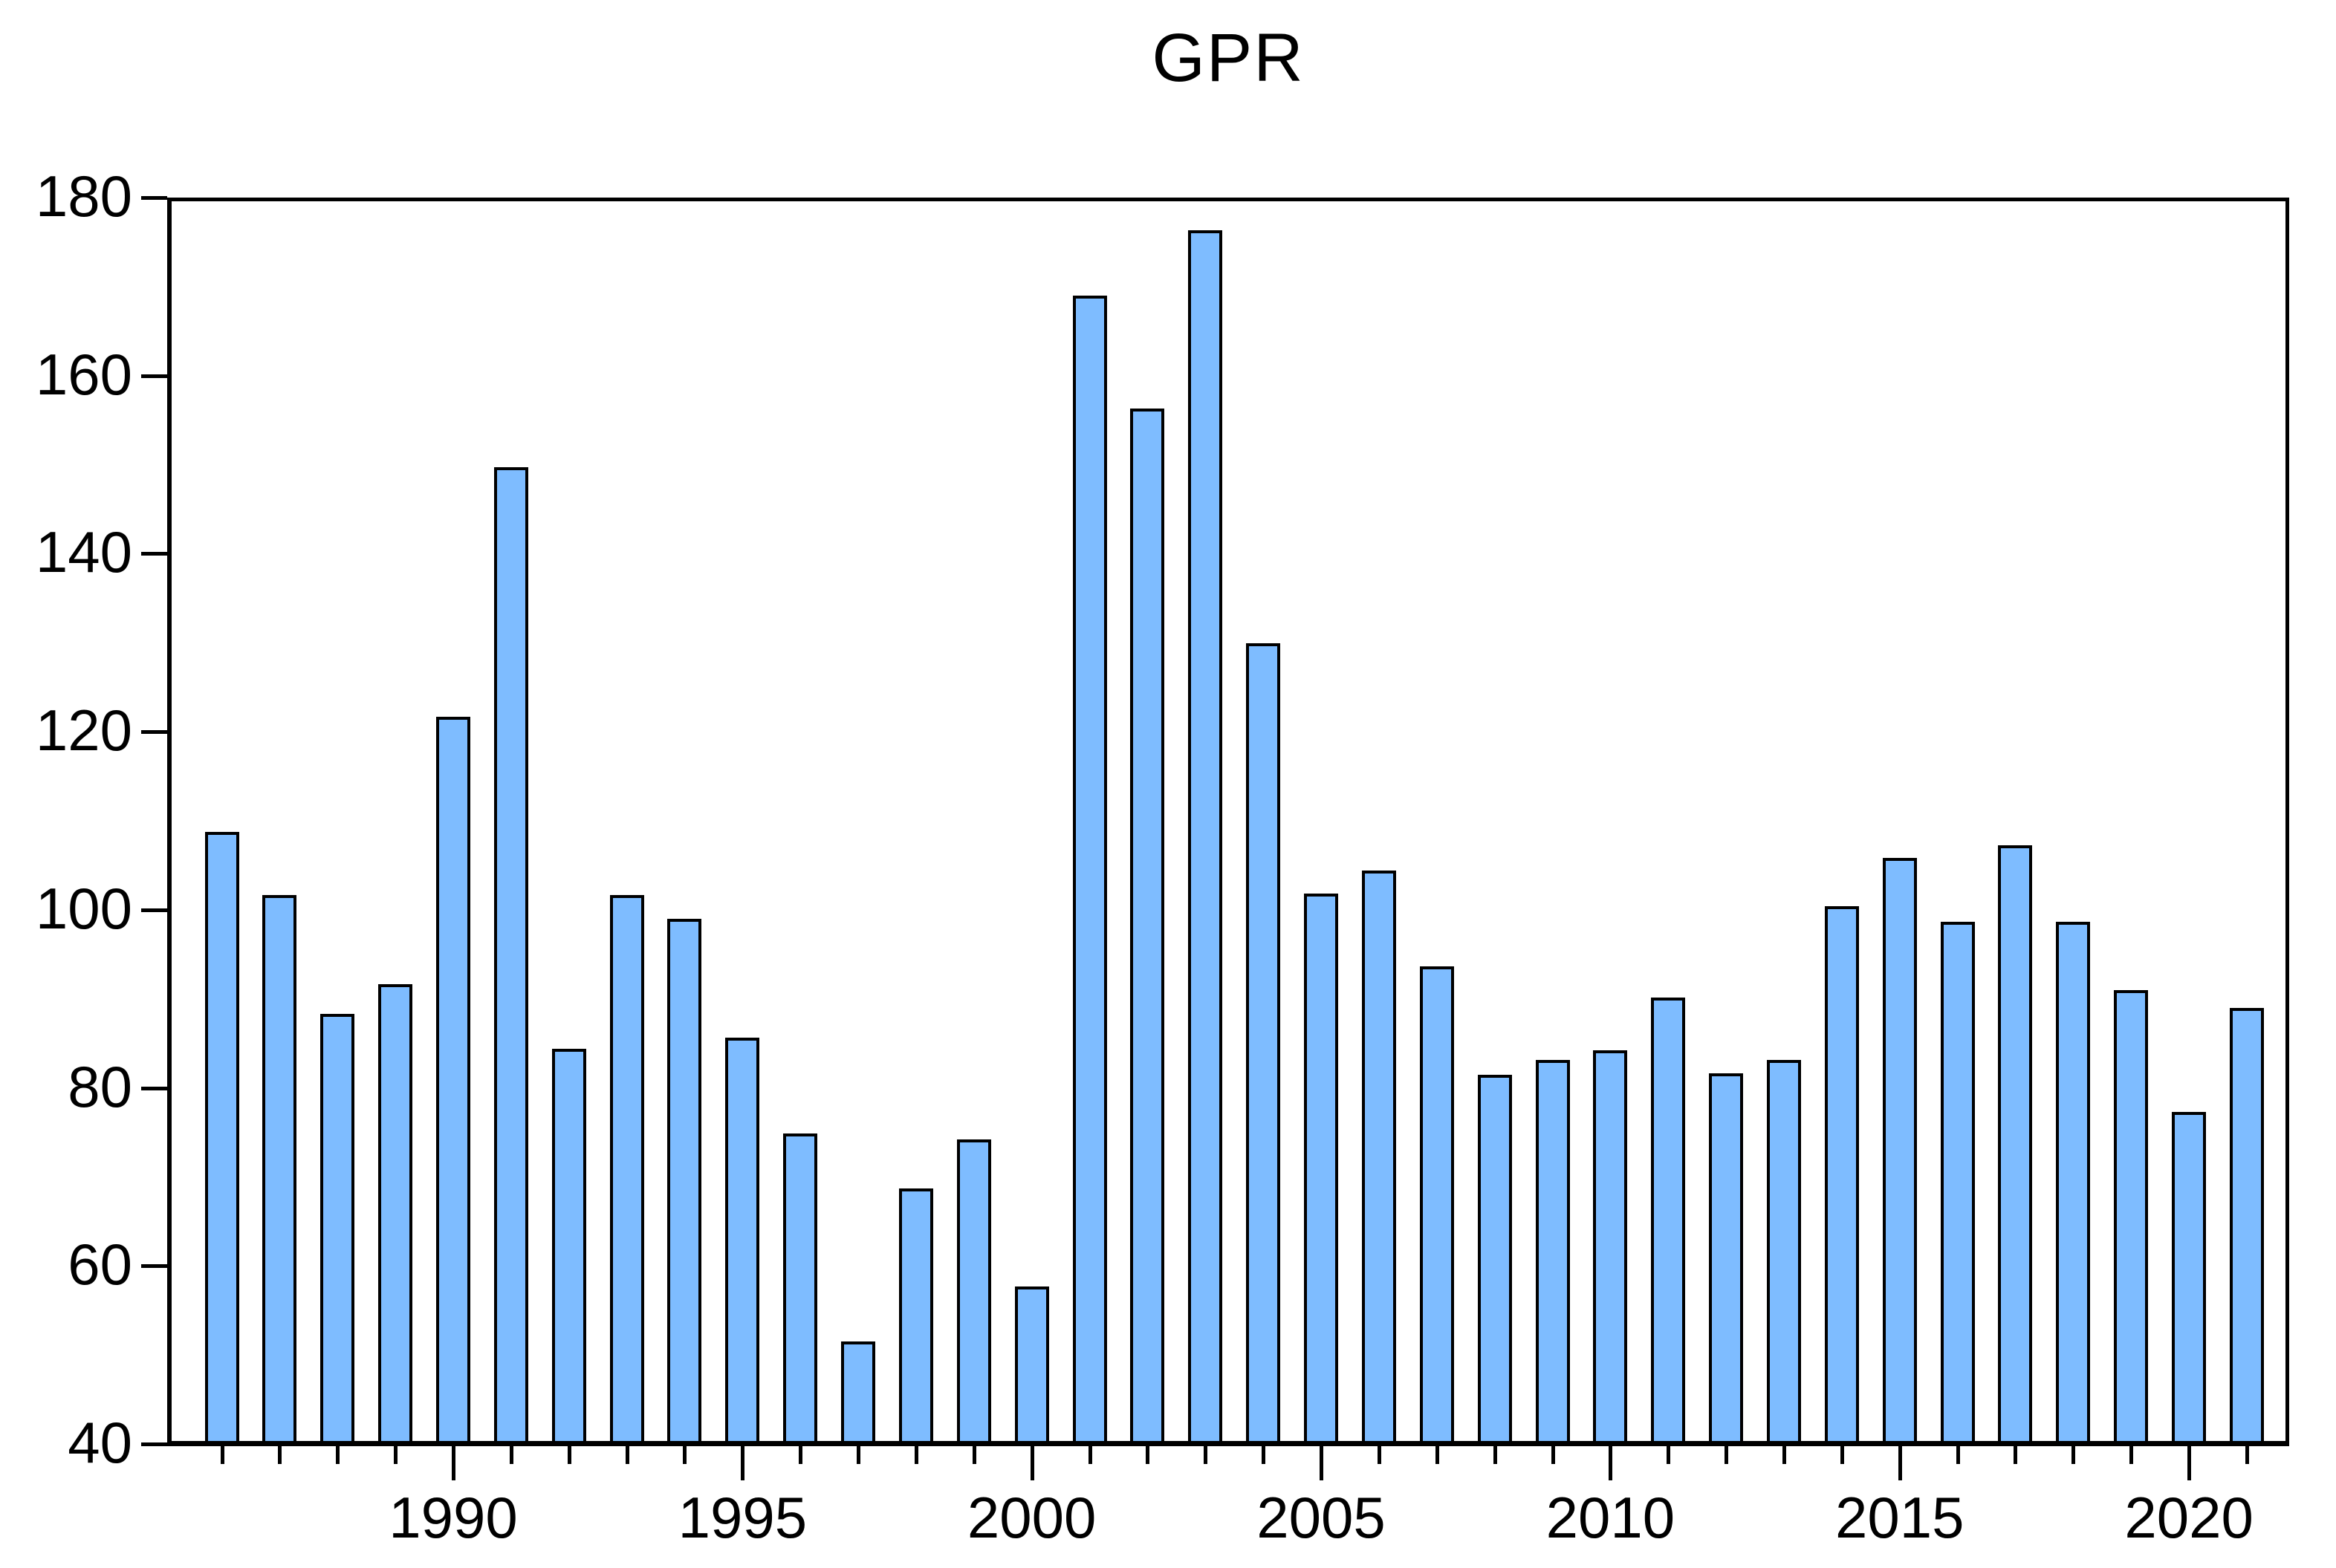 The width and height of the screenshot is (2336, 1568). I want to click on bar-1989, so click(395, 1213).